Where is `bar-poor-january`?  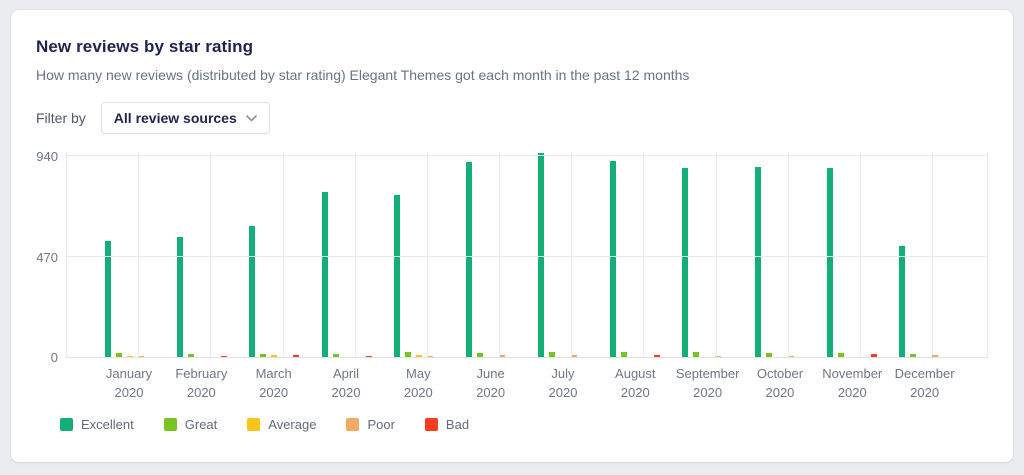 bar-poor-january is located at coordinates (141, 356).